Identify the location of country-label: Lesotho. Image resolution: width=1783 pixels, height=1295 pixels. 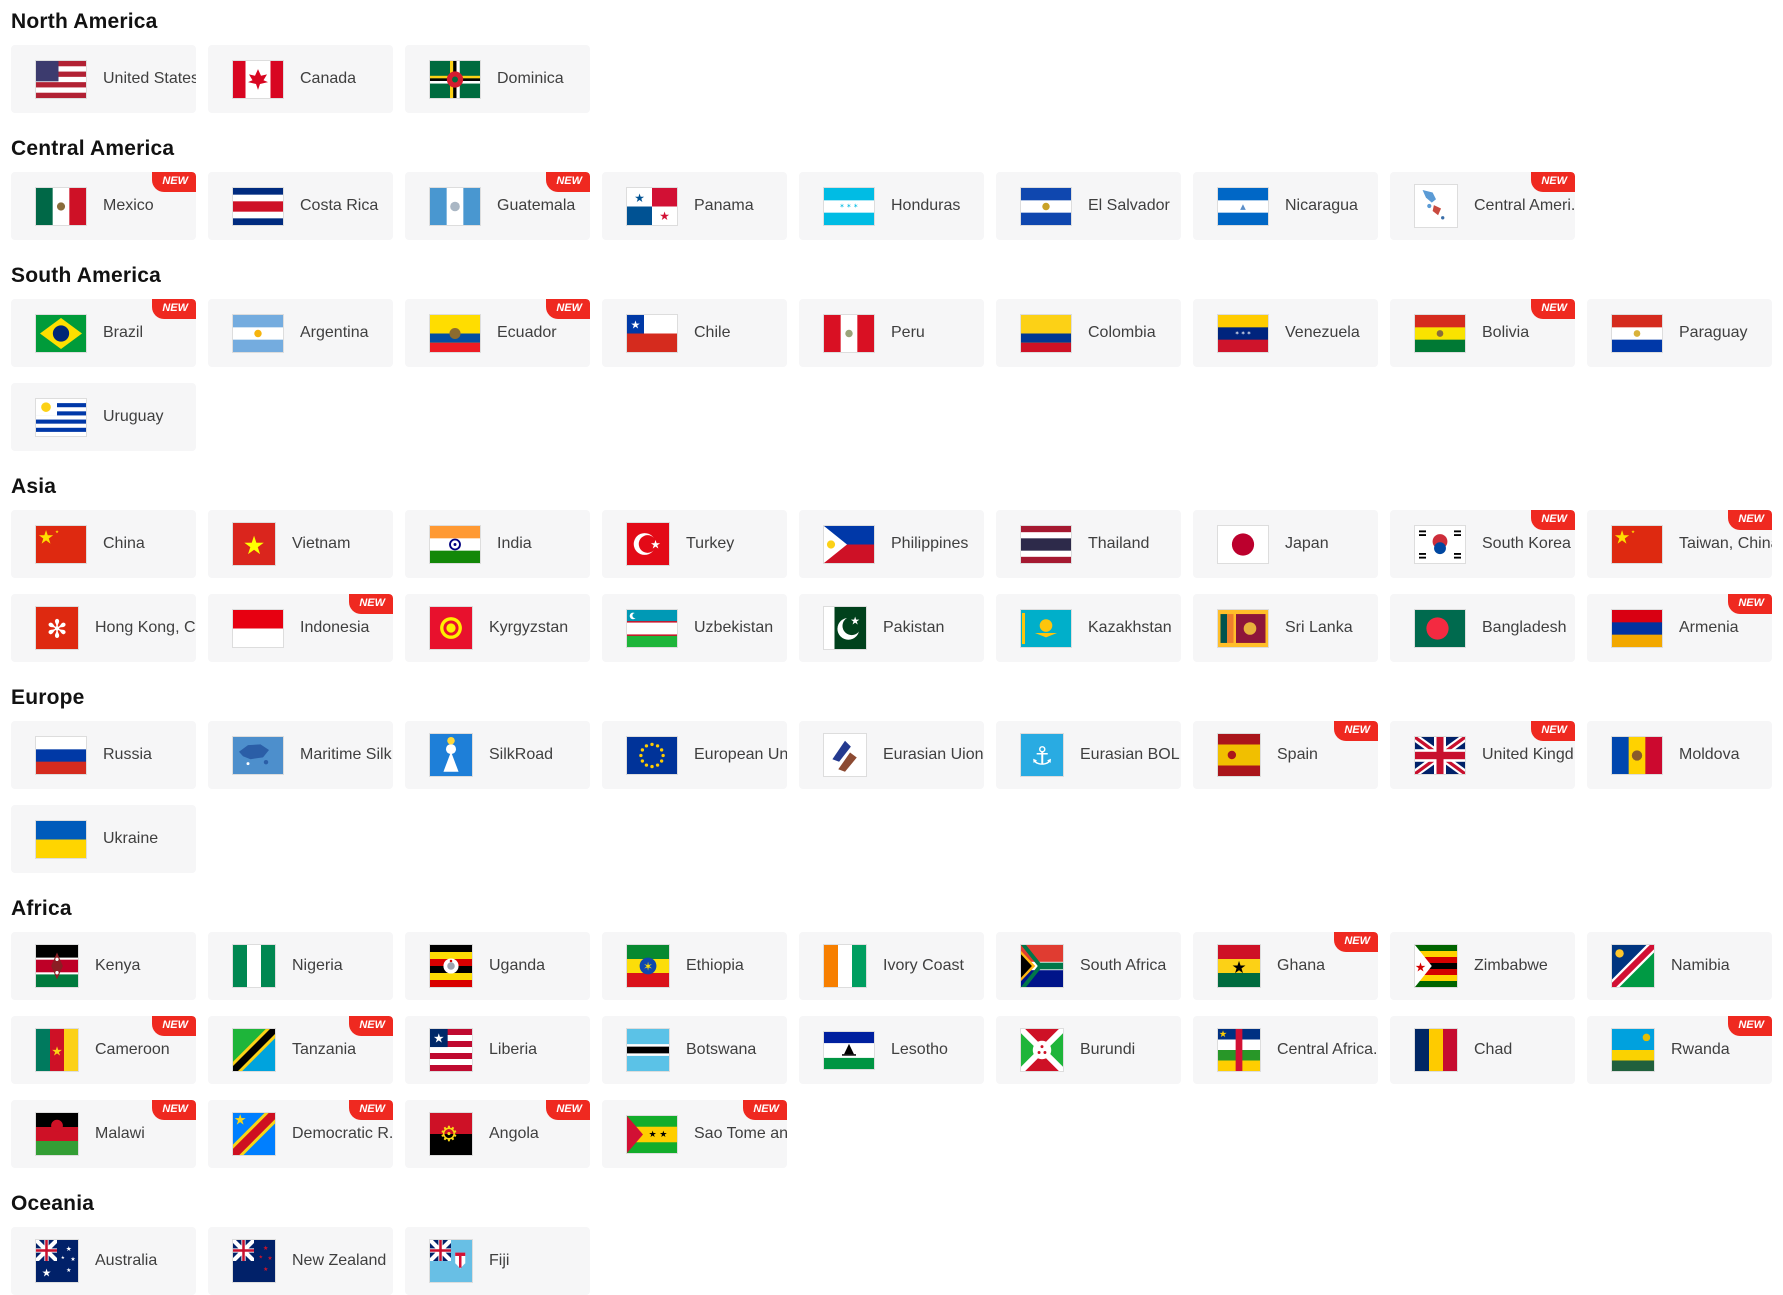
(919, 1049).